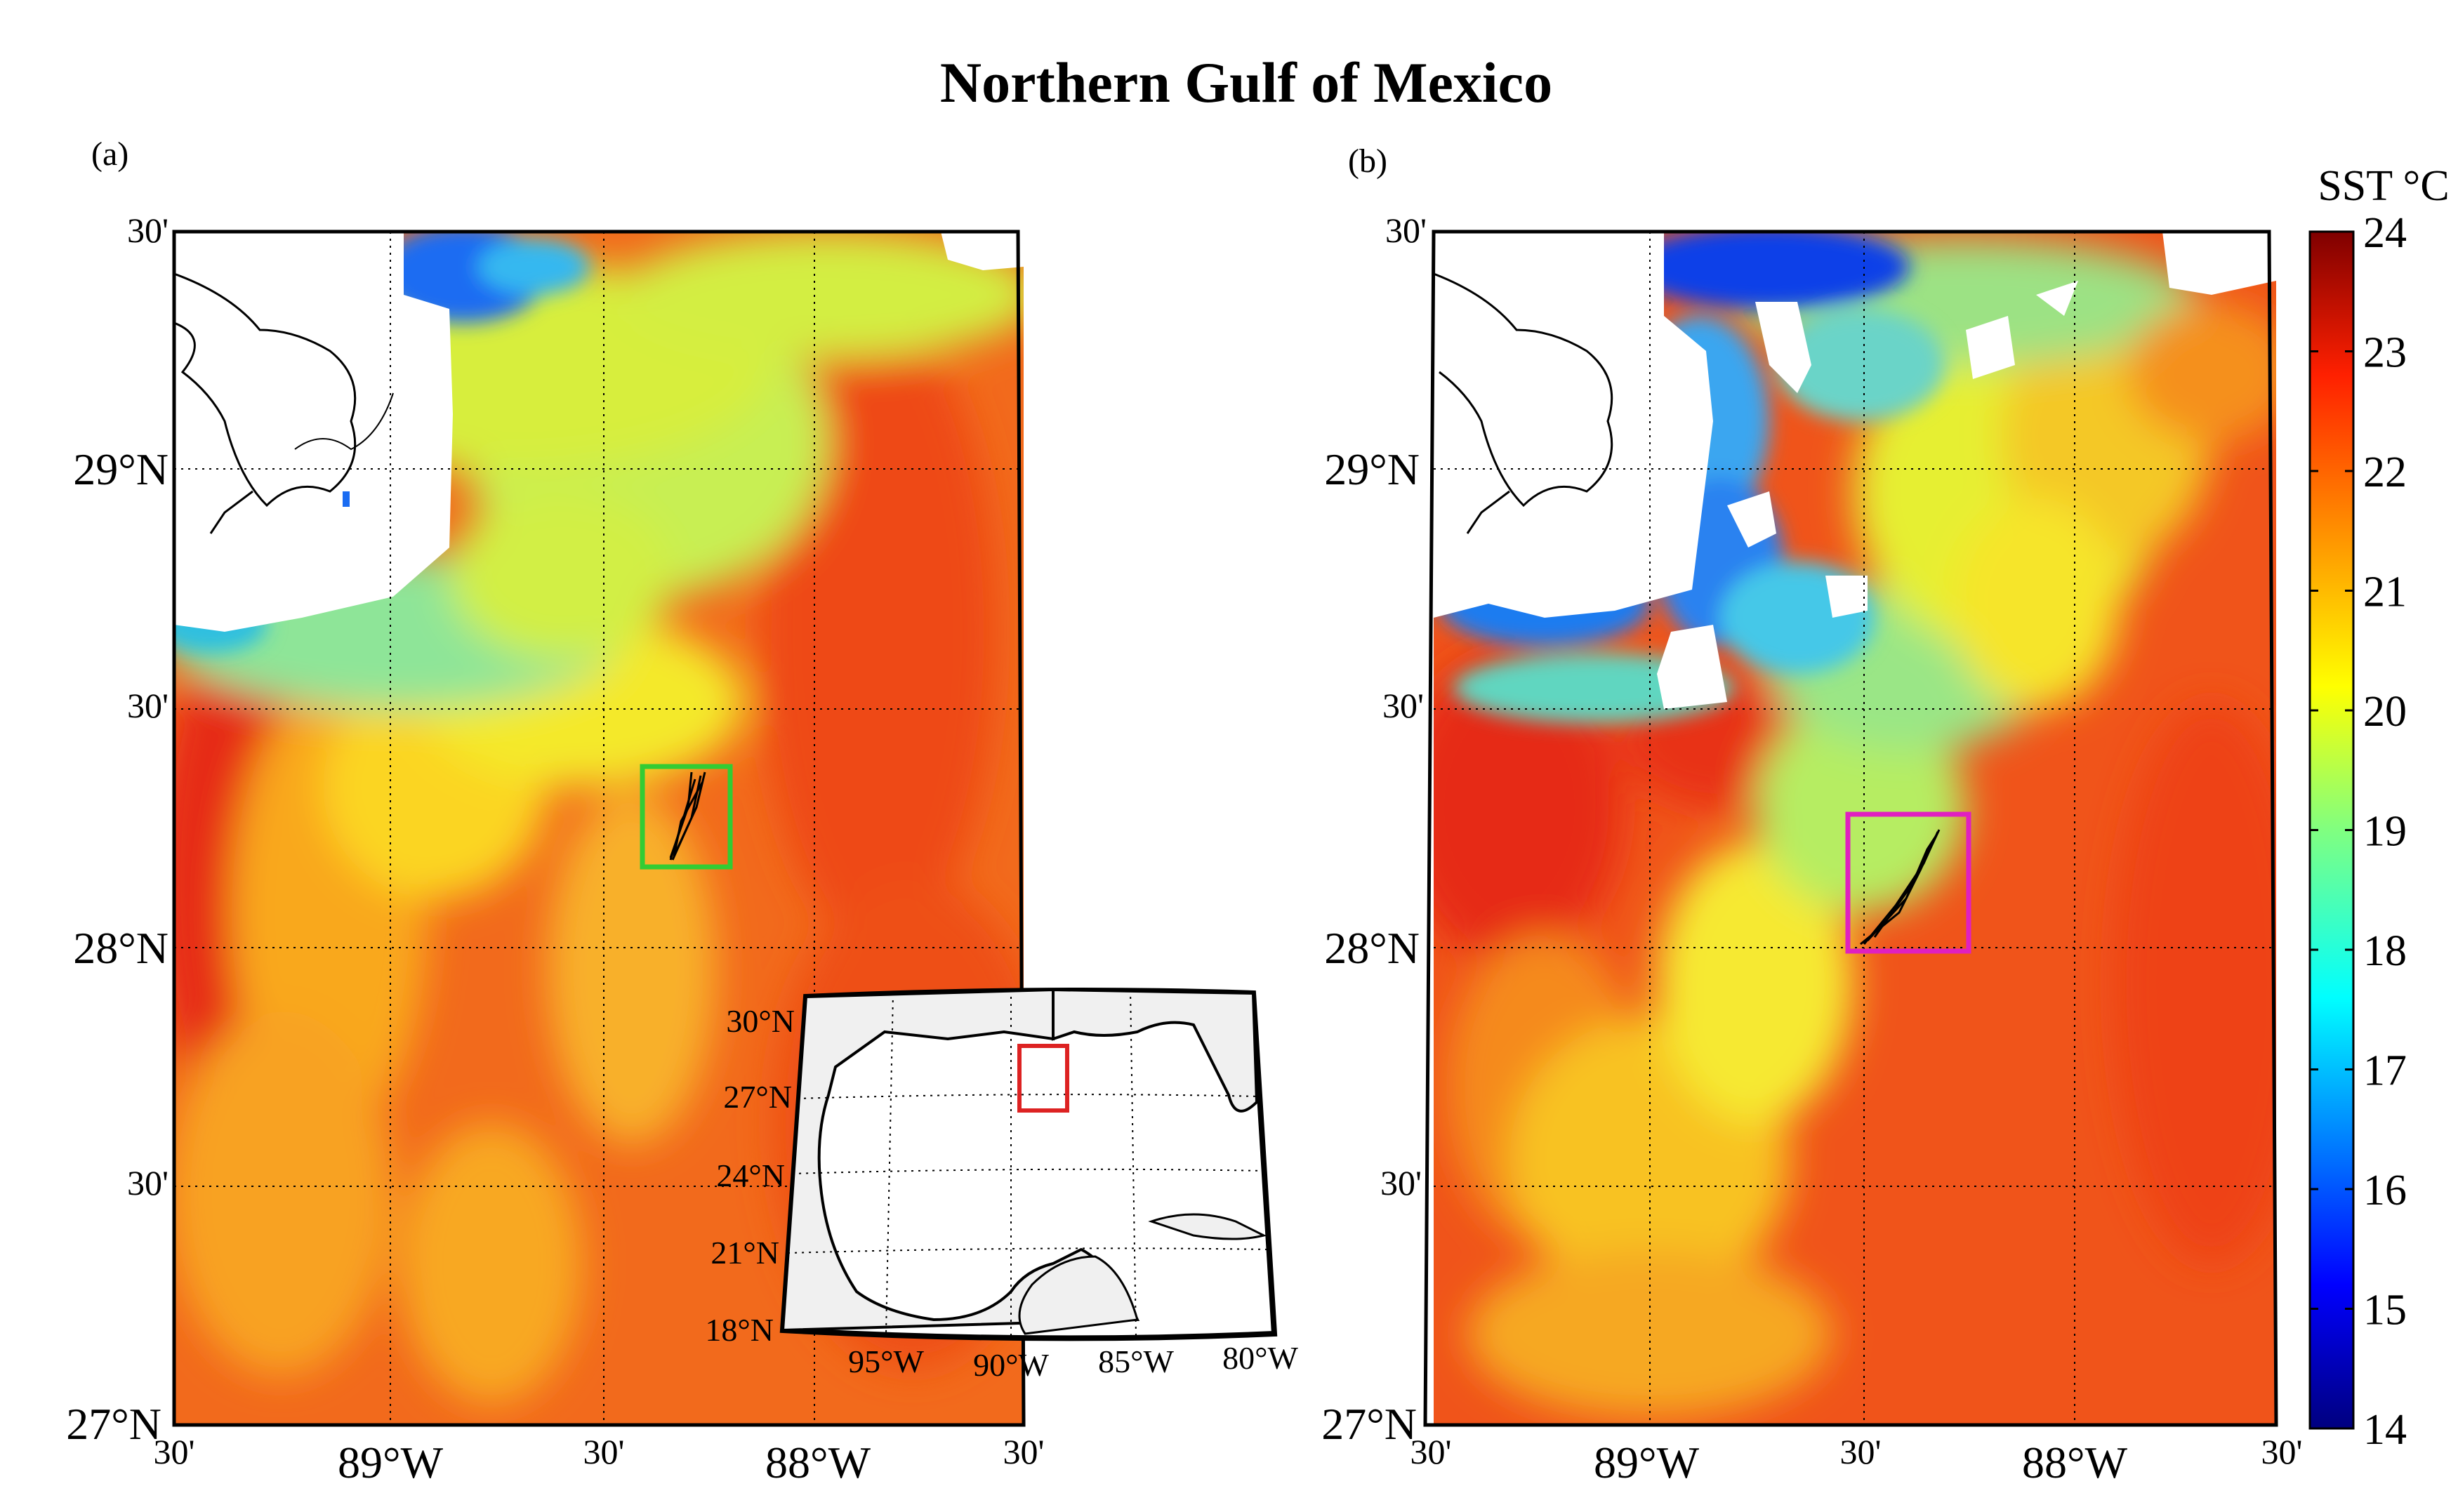 The image size is (2458, 1512). Describe the element at coordinates (750, 1175) in the screenshot. I see `inset-lat-label: 24°N` at that location.